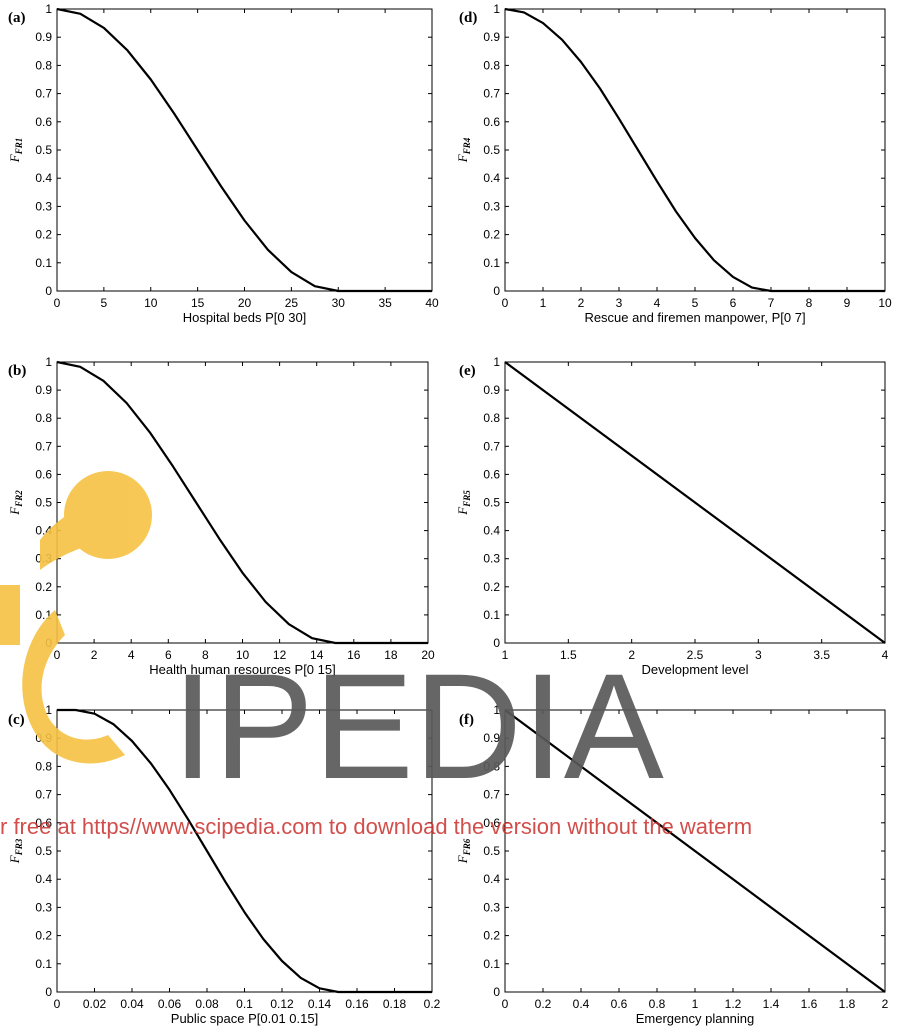 Image resolution: width=898 pixels, height=1034 pixels. What do you see at coordinates (463, 503) in the screenshot?
I see `y-axis-label: FFR5` at bounding box center [463, 503].